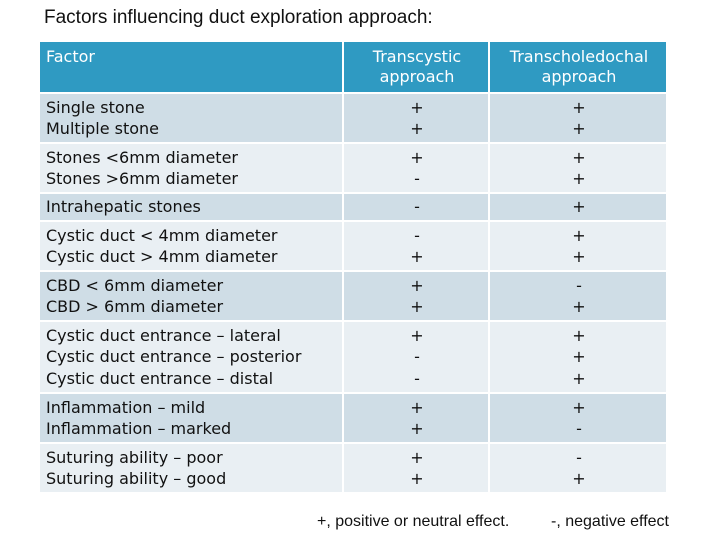  What do you see at coordinates (413, 521) in the screenshot?
I see `footnote-positive: +, positive or neutral effect.` at bounding box center [413, 521].